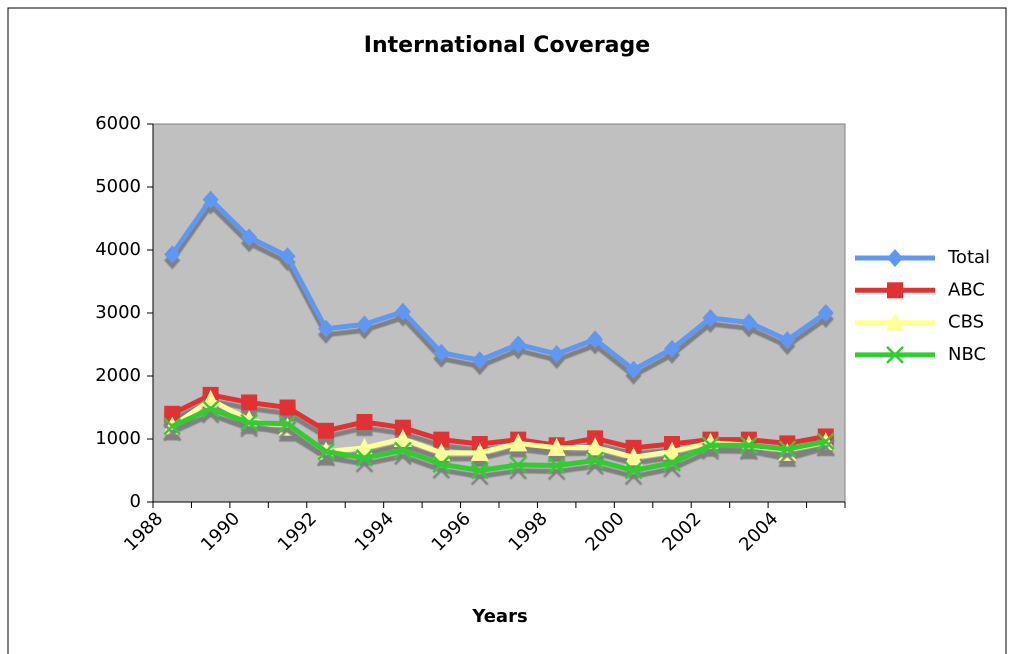 This screenshot has width=1013, height=654. Describe the element at coordinates (968, 257) in the screenshot. I see `legend-label: Total` at that location.